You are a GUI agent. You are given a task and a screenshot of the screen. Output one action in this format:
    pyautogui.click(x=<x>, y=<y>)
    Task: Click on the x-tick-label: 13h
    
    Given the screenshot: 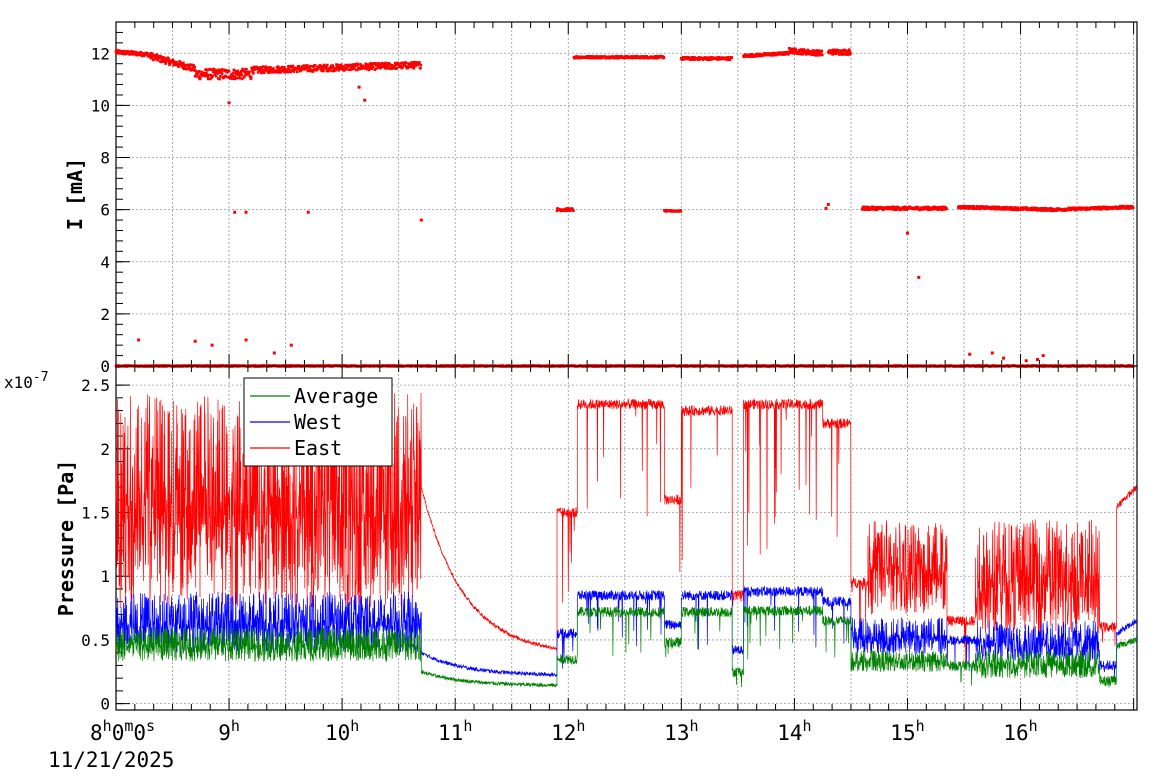 What is the action you would take?
    pyautogui.click(x=681, y=731)
    